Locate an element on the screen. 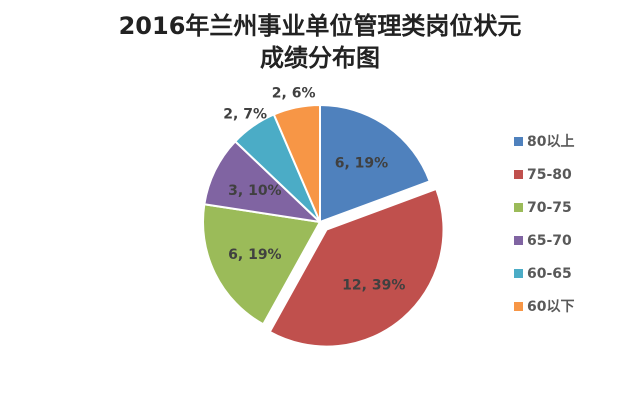 This screenshot has width=640, height=411. chart-title-line-1: 2016年兰州事业单位管理类岗位状元 is located at coordinates (320, 26).